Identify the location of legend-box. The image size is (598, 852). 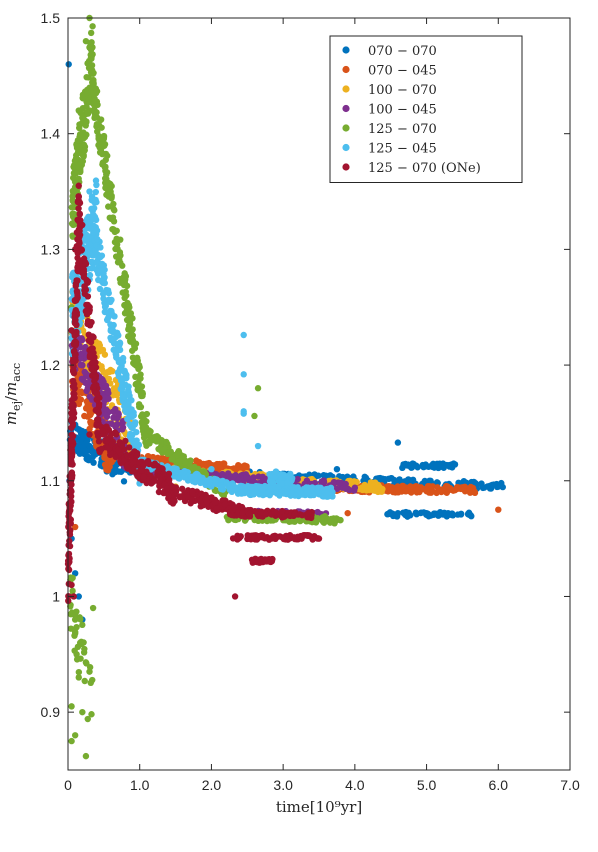
(426, 109).